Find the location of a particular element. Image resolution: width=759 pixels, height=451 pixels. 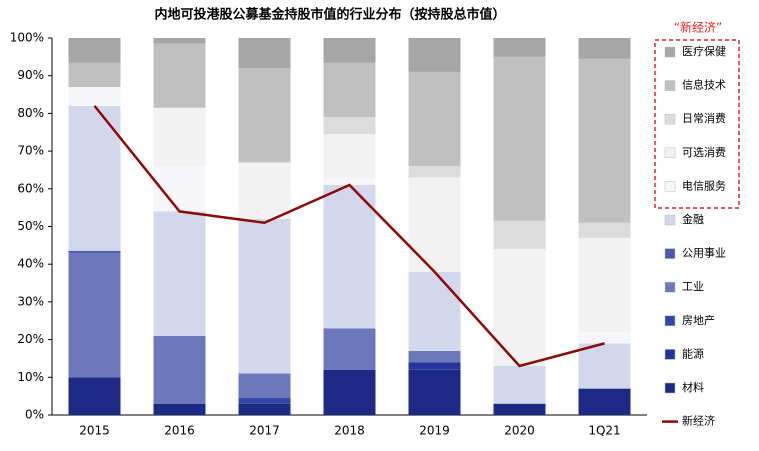

legend-label: 金融 is located at coordinates (693, 219).